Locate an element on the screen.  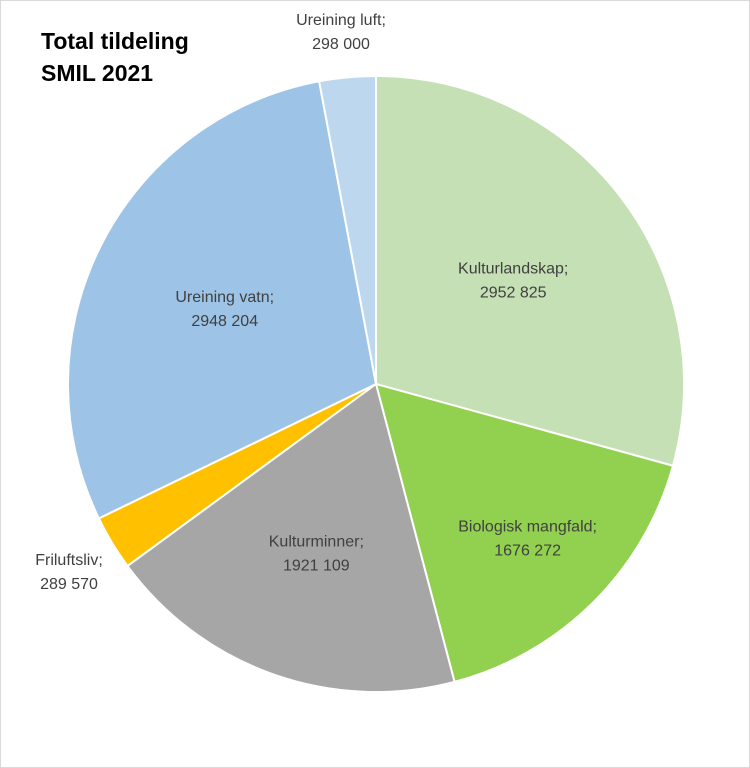
slice-label-kulturminner: Kulturminner; 1921 109 is located at coordinates (316, 553).